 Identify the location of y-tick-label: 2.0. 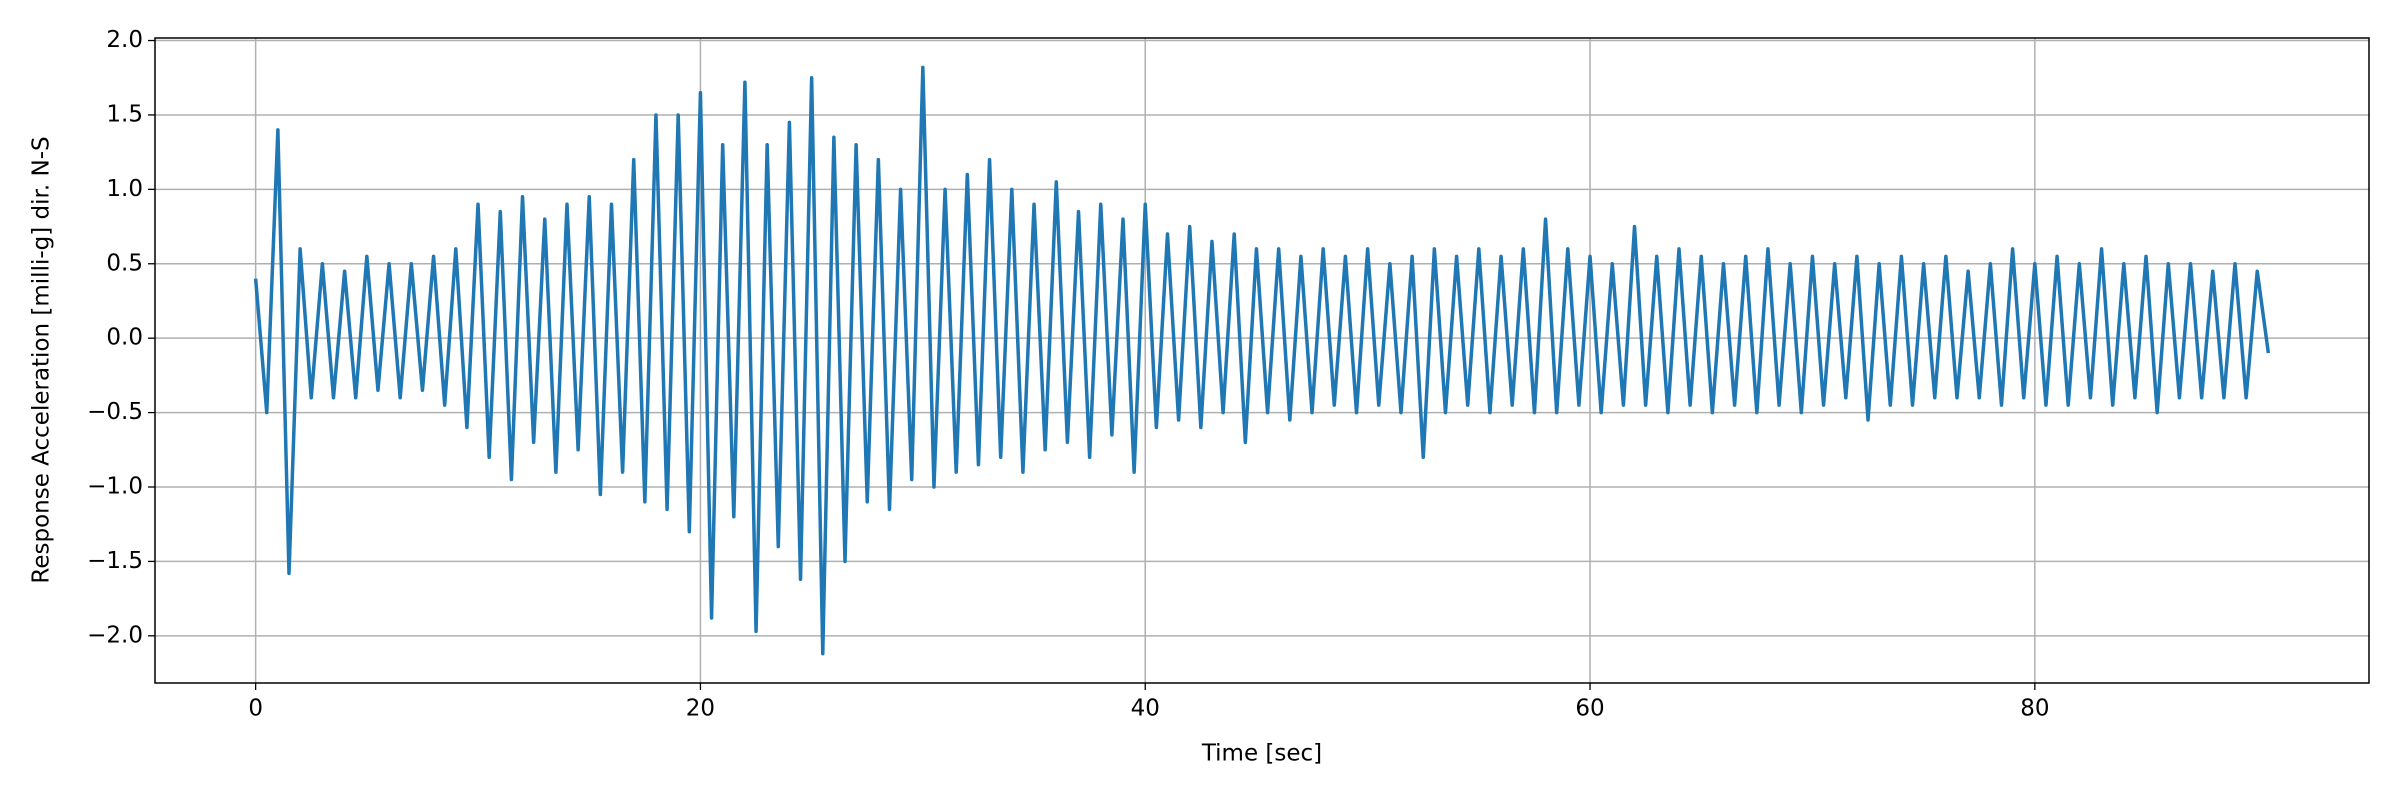
(124, 40).